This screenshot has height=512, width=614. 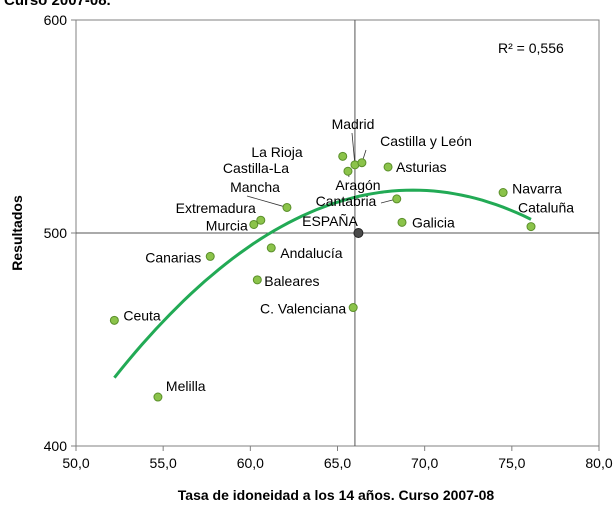 What do you see at coordinates (346, 201) in the screenshot?
I see `point-label-cantabria: Cantabria` at bounding box center [346, 201].